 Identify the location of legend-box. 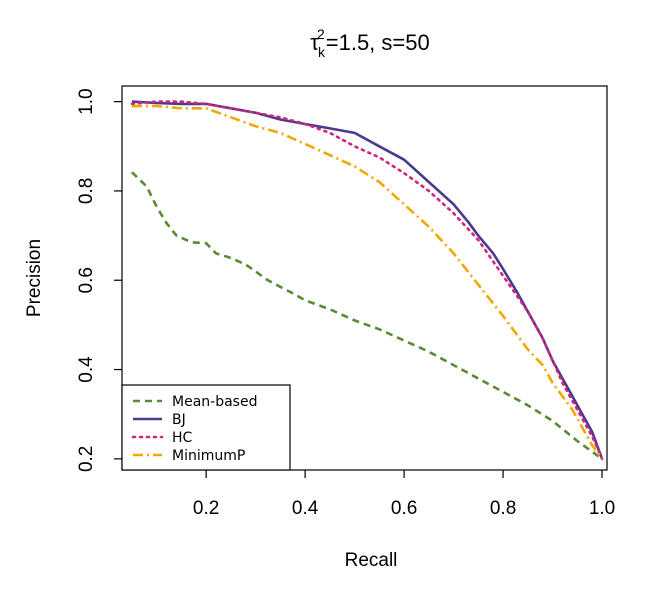
(206, 427).